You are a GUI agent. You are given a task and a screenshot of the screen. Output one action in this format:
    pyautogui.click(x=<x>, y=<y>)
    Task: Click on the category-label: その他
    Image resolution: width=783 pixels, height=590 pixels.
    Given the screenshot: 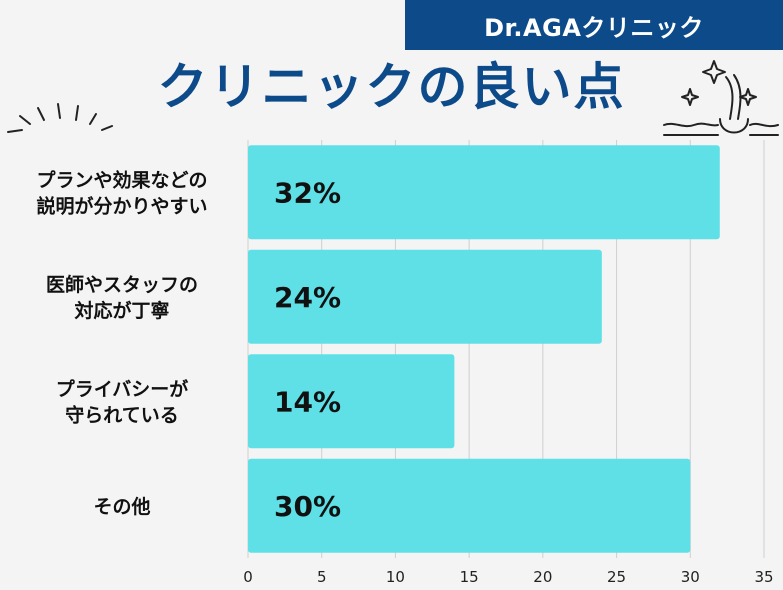 What is the action you would take?
    pyautogui.click(x=121, y=506)
    